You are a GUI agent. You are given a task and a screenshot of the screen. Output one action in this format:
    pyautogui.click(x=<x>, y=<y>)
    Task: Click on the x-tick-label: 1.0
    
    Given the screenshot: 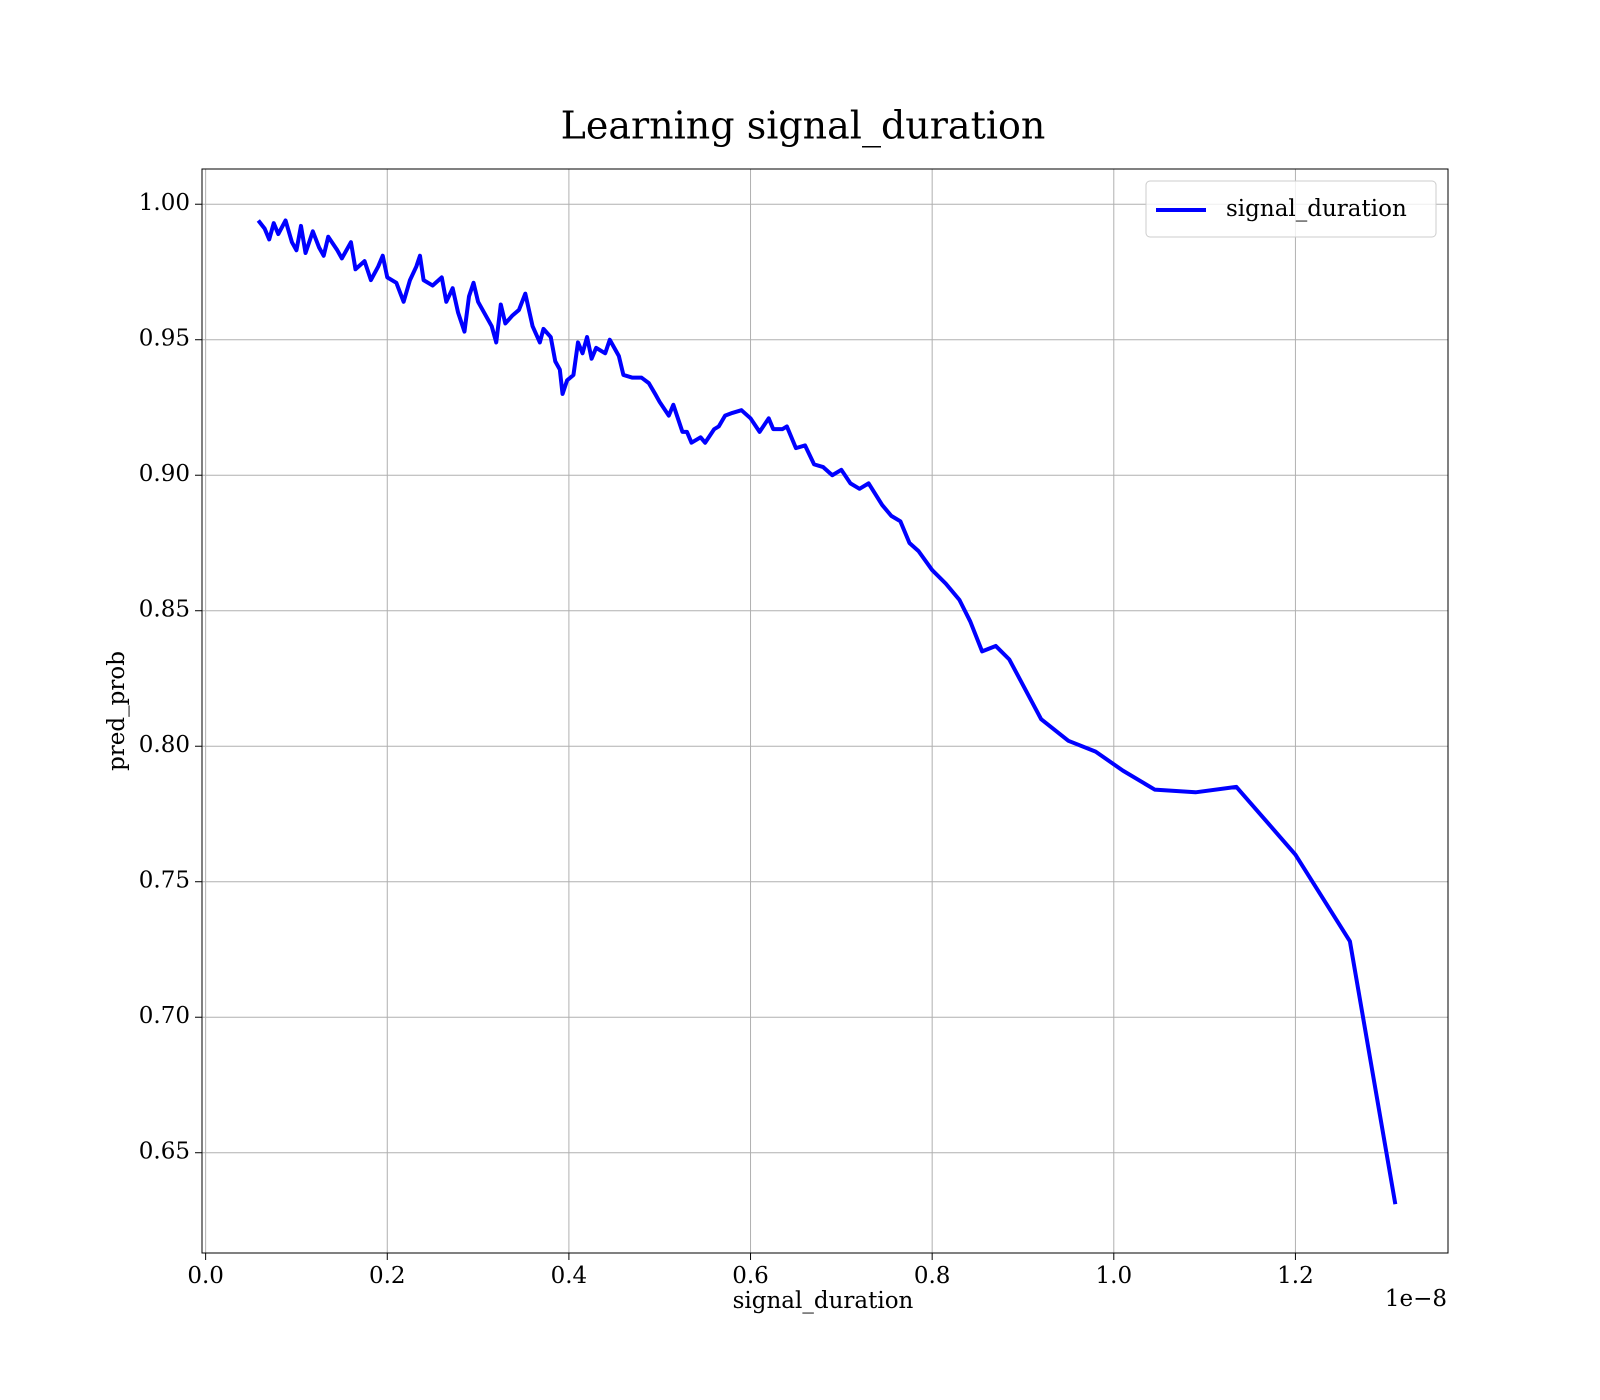 What is the action you would take?
    pyautogui.click(x=1114, y=1276)
    